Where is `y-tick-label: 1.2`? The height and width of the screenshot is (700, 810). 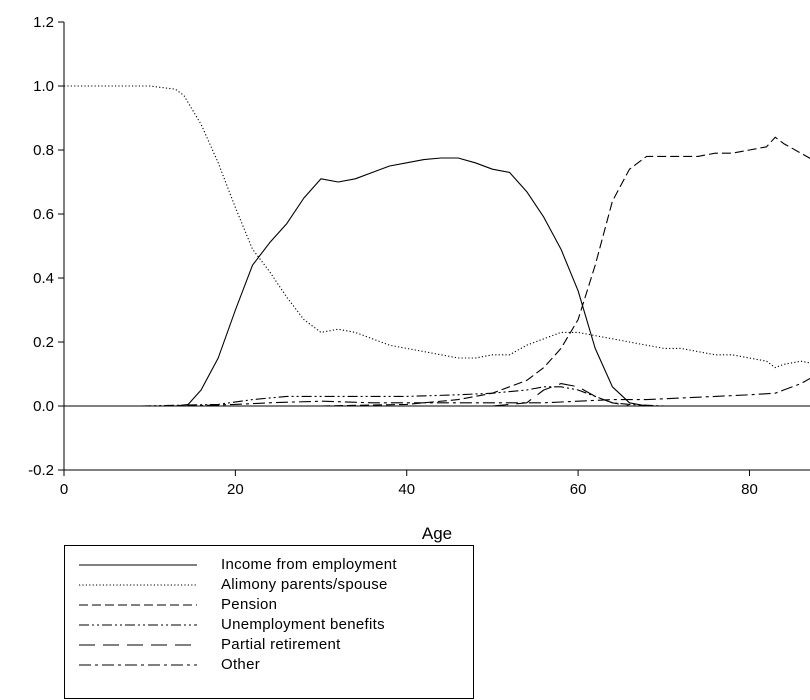
y-tick-label: 1.2 is located at coordinates (43, 22).